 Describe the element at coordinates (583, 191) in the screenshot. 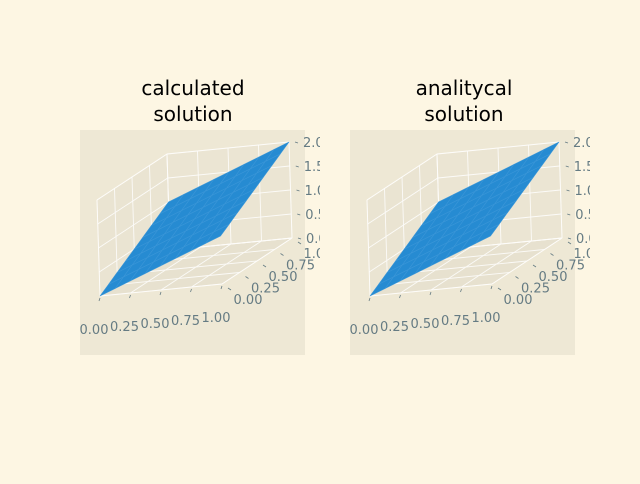

I see `z-tick-label: 1.0` at that location.